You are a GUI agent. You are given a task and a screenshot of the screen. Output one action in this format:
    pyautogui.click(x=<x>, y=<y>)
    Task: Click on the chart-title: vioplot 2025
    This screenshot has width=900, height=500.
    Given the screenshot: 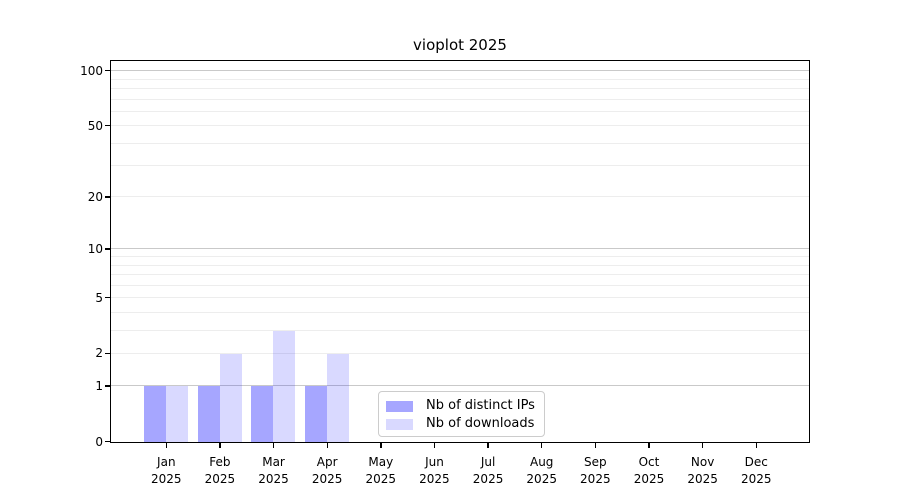 What is the action you would take?
    pyautogui.click(x=460, y=45)
    